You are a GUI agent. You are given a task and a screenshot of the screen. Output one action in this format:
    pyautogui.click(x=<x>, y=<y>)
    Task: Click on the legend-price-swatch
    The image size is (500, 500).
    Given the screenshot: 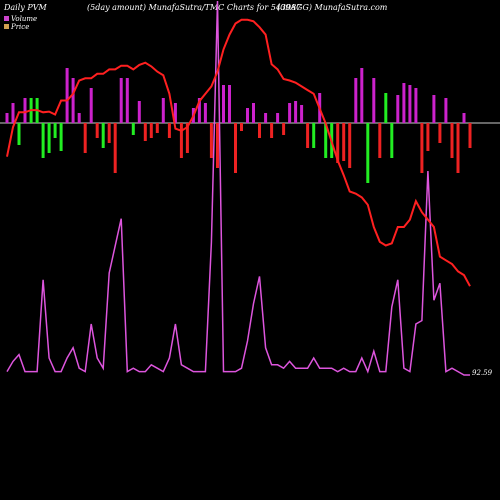 What is the action you would take?
    pyautogui.click(x=6, y=26)
    